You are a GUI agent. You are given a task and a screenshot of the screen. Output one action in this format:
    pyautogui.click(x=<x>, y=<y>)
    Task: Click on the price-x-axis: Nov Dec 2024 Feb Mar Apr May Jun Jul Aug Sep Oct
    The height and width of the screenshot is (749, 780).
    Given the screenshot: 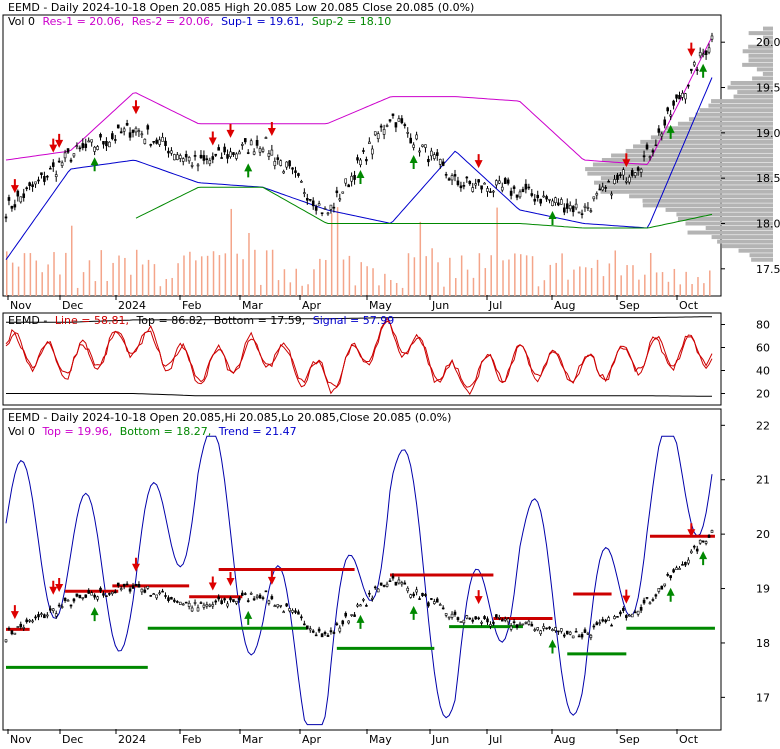 What is the action you would take?
    pyautogui.click(x=353, y=303)
    